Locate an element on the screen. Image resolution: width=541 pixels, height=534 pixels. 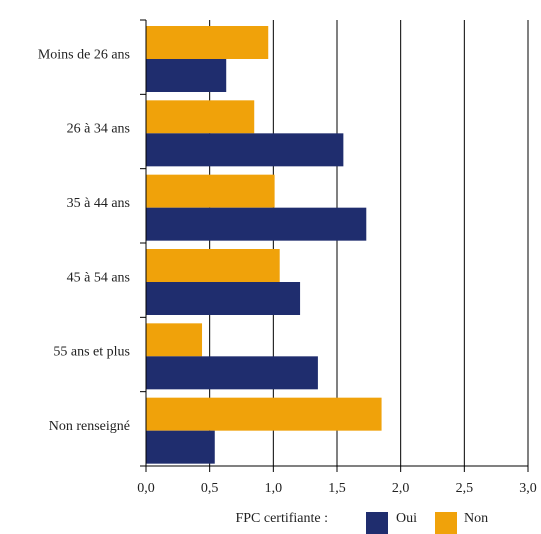
category-label: 26 à 34 ans is located at coordinates (98, 129).